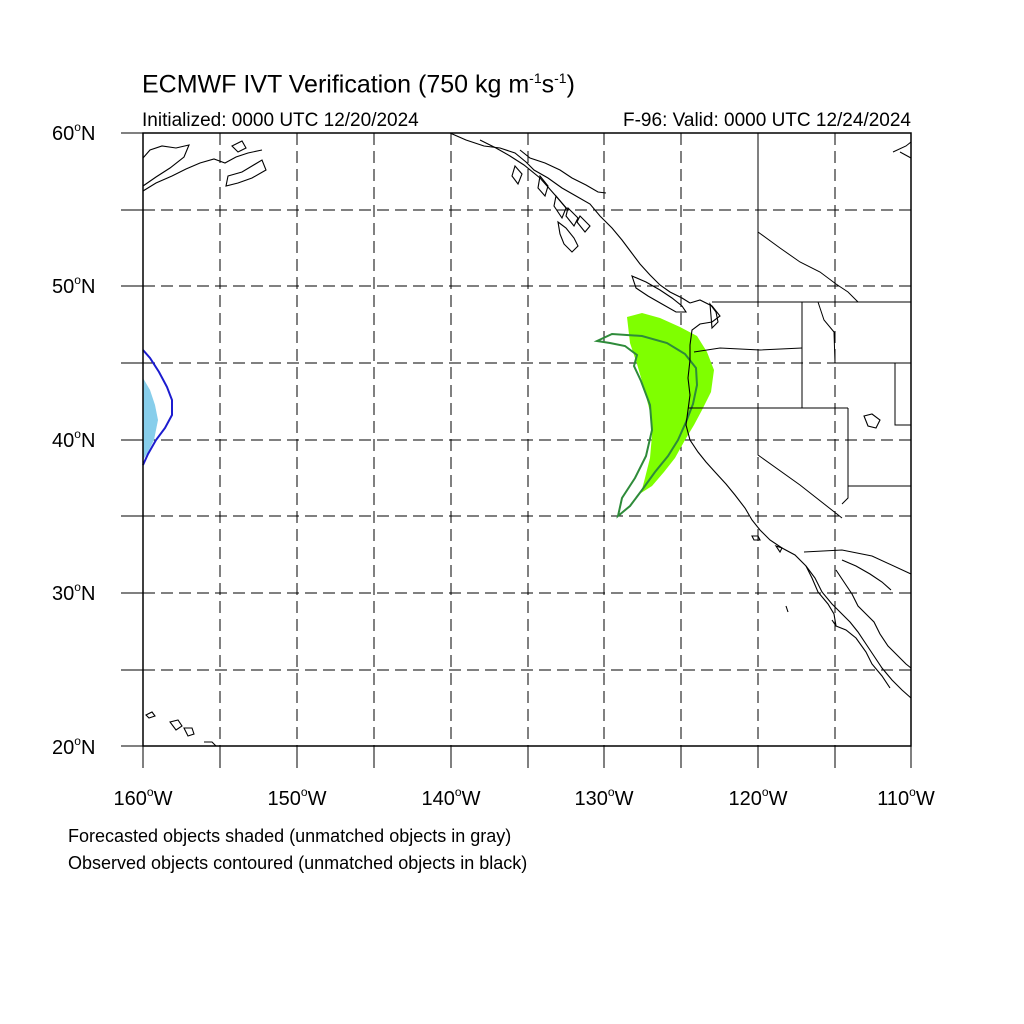 This screenshot has width=1024, height=1024. What do you see at coordinates (800, 354) in the screenshot?
I see `political-borders` at bounding box center [800, 354].